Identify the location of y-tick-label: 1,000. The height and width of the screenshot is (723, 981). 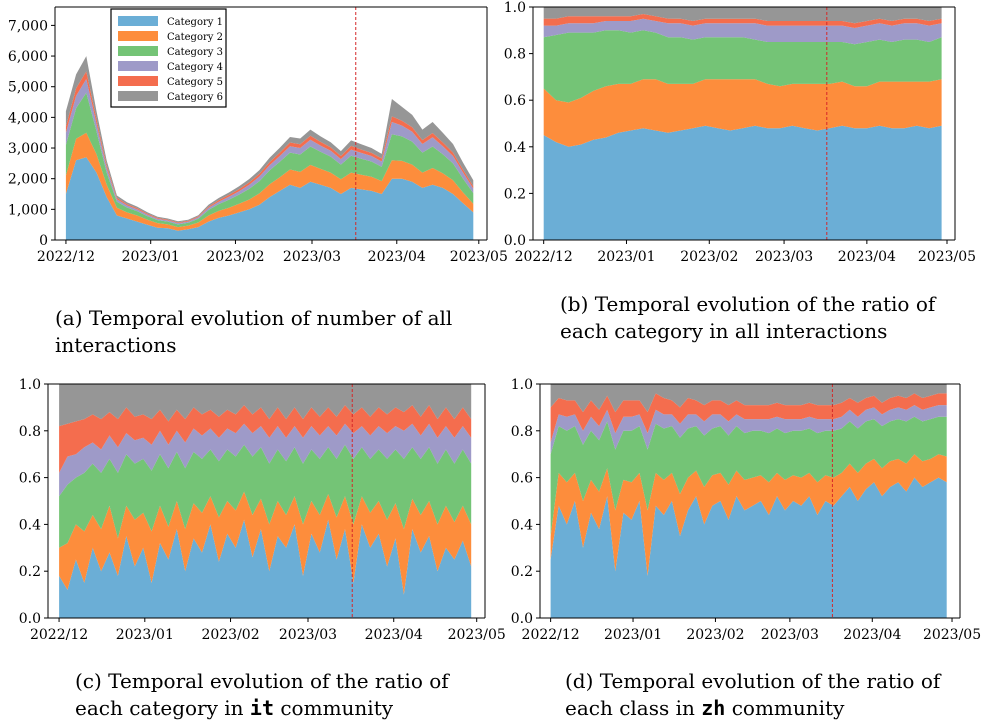
(28, 210).